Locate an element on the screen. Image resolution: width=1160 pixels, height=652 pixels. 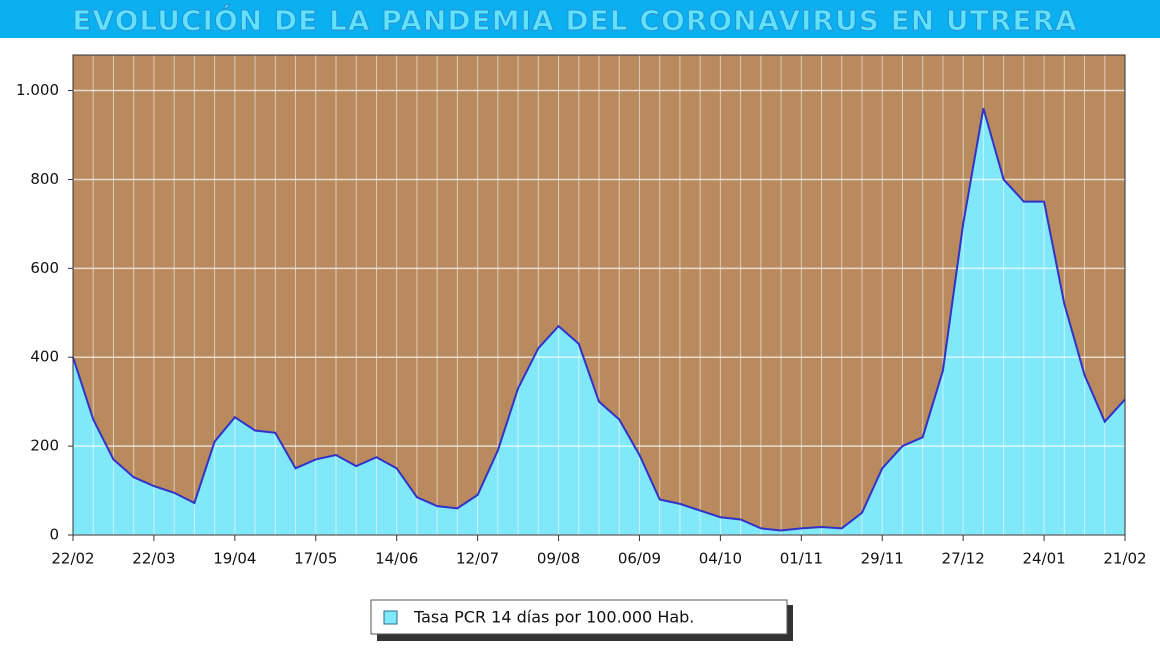
title-banner is located at coordinates (580, 19).